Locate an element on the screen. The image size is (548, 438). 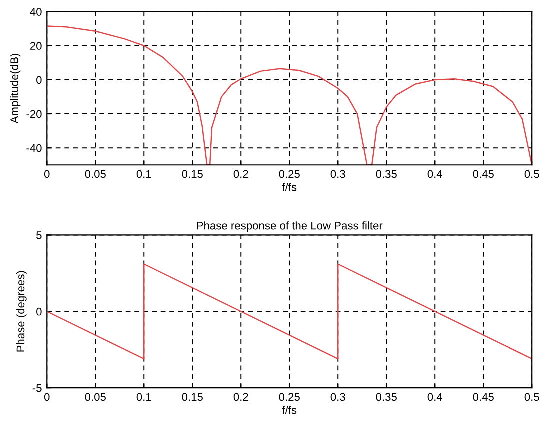
y-tick-label: -5 is located at coordinates (37, 388).